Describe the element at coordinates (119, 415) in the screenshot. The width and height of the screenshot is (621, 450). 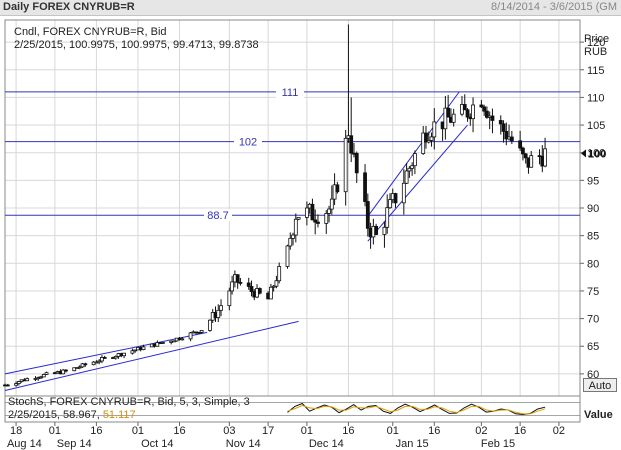
I see `stoch-legend-value2: 51.117` at that location.